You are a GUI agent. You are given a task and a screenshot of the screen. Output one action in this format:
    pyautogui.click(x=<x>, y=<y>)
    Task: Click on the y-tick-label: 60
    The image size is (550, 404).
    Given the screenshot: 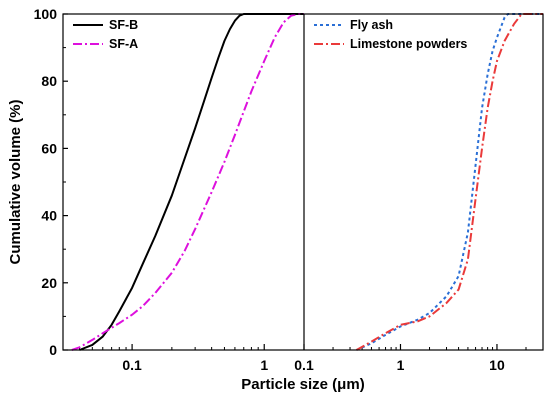 What is the action you would take?
    pyautogui.click(x=49, y=148)
    